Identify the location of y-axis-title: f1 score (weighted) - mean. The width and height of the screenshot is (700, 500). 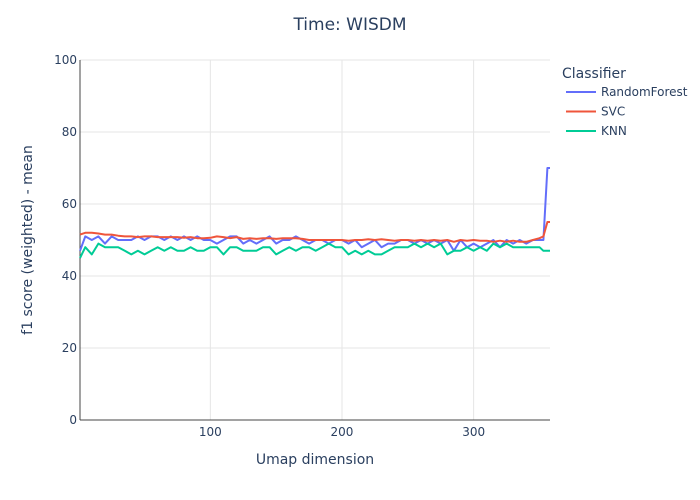
(28, 240).